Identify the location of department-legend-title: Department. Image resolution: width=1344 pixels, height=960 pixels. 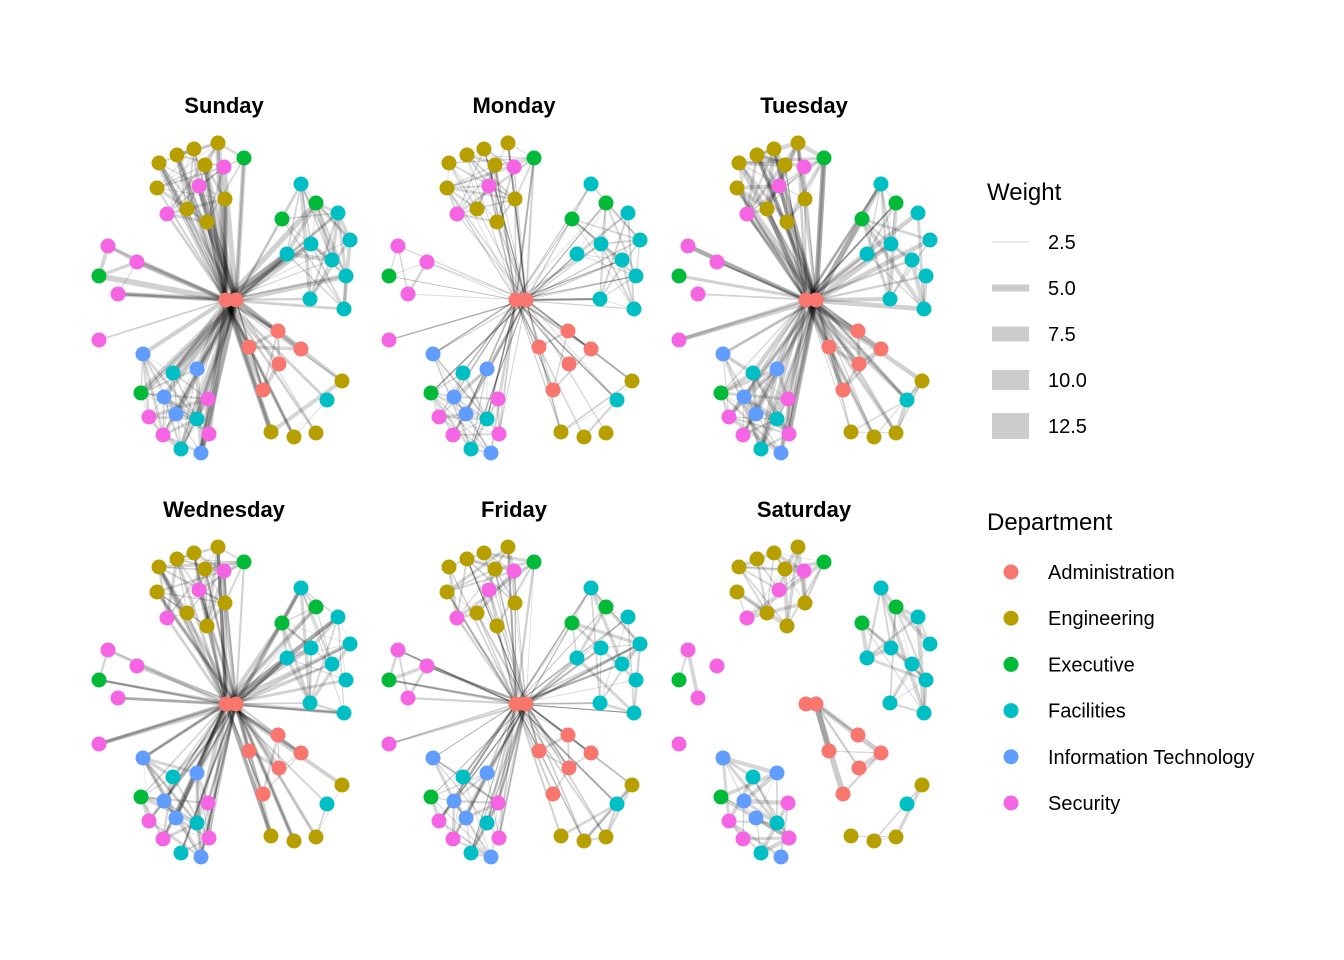
(1050, 522).